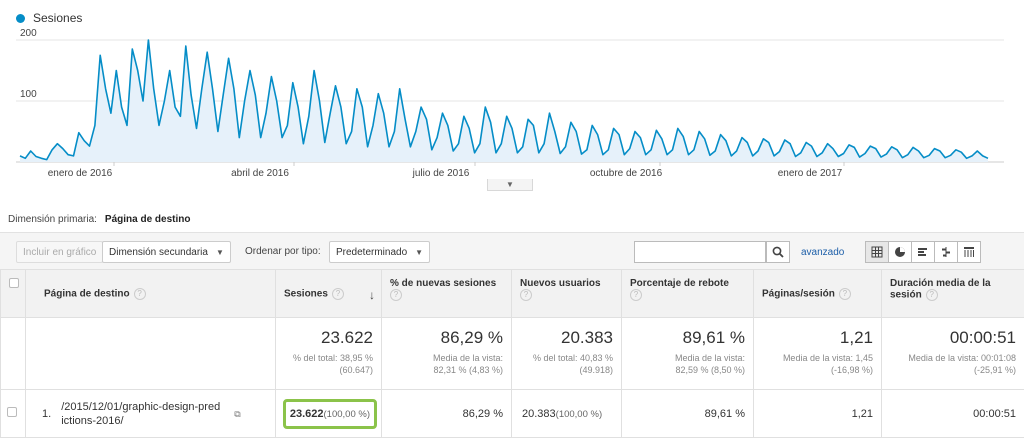 The width and height of the screenshot is (1024, 438). I want to click on total-sub: (60.647), so click(356, 370).